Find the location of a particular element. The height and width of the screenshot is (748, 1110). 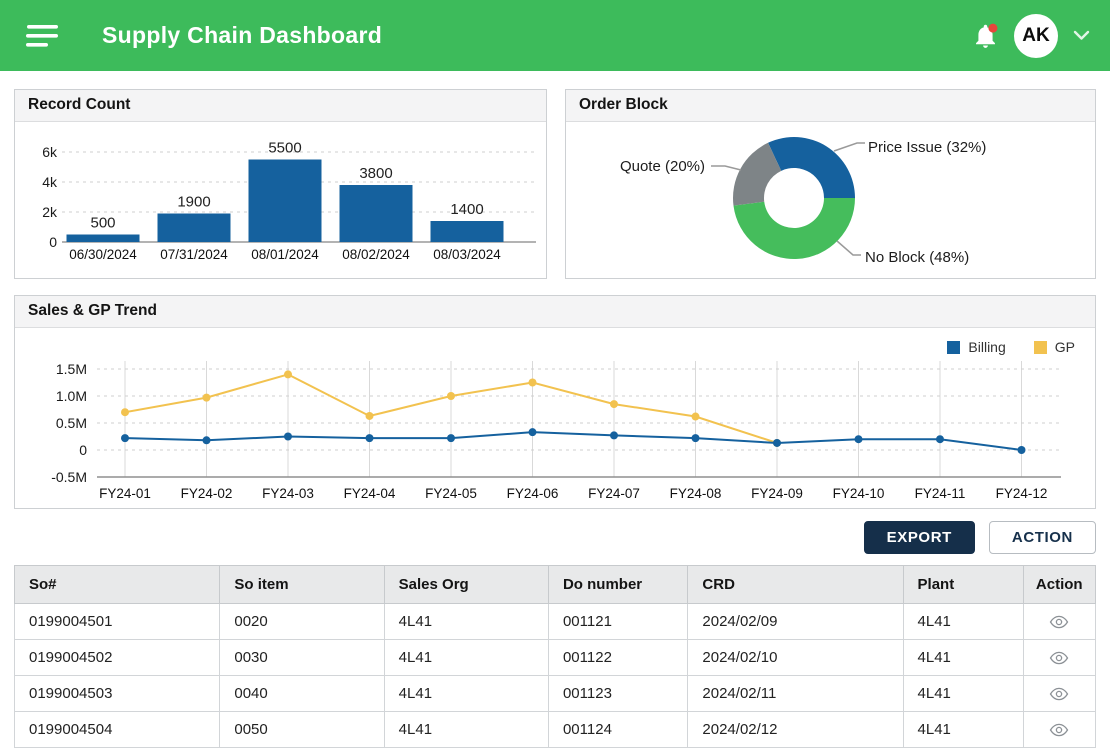

column-header-do-number: Do number is located at coordinates (618, 584).